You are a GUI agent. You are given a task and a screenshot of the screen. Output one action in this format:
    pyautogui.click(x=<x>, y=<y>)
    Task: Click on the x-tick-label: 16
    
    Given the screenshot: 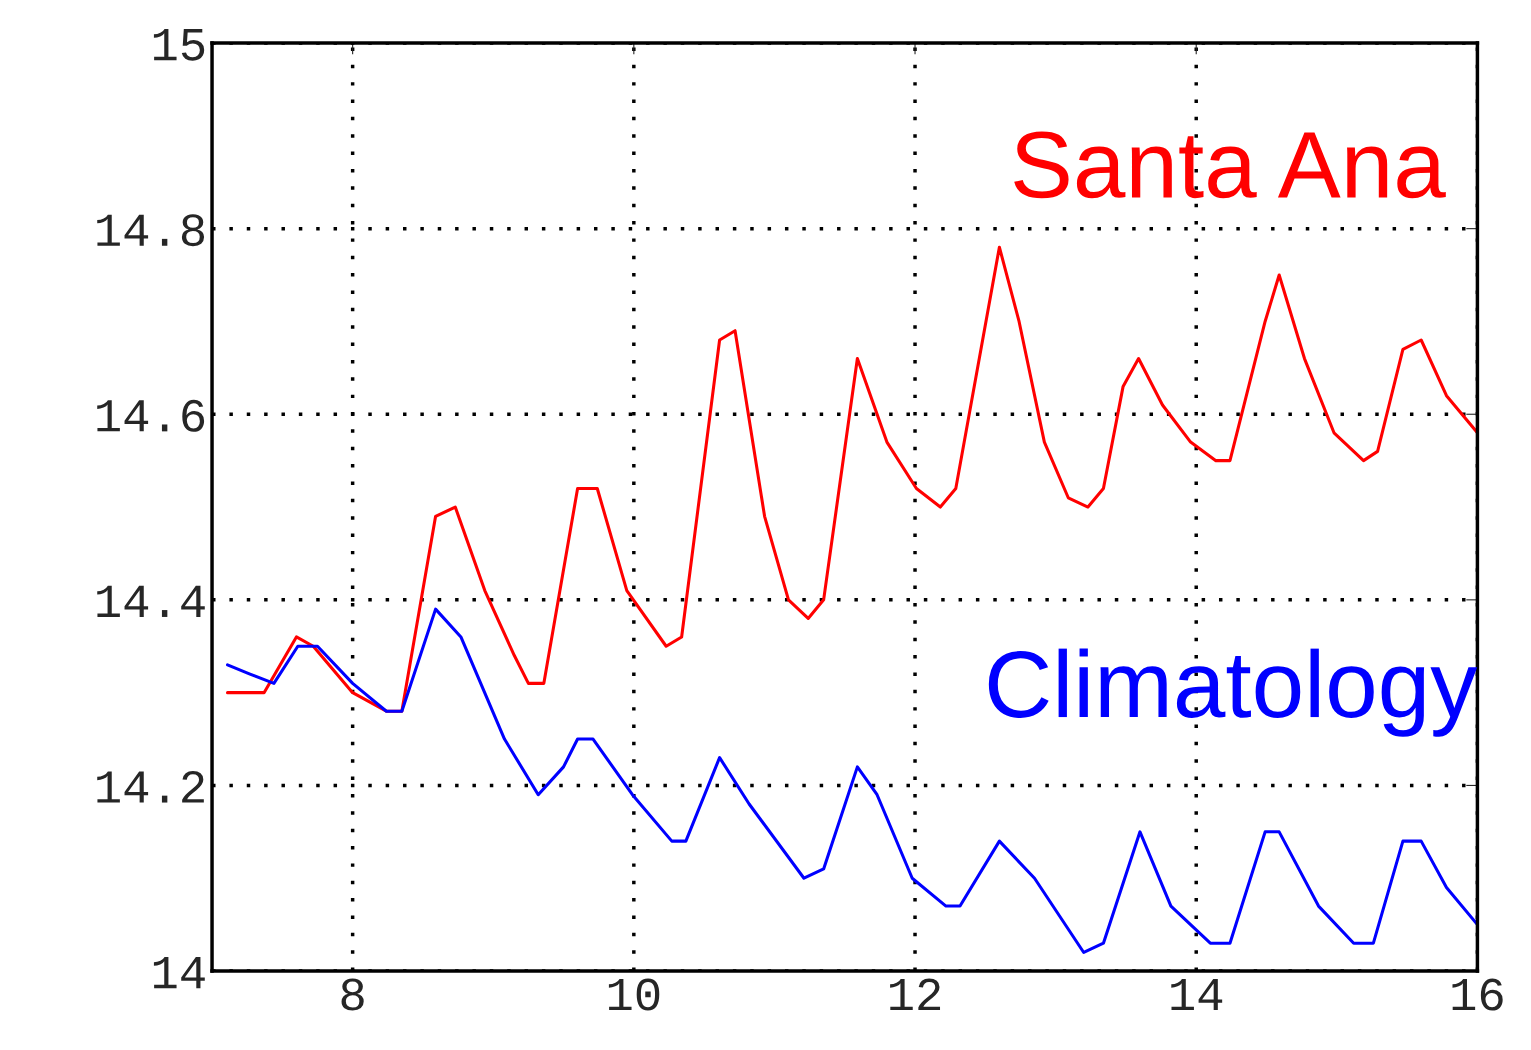 What is the action you would take?
    pyautogui.click(x=1477, y=994)
    